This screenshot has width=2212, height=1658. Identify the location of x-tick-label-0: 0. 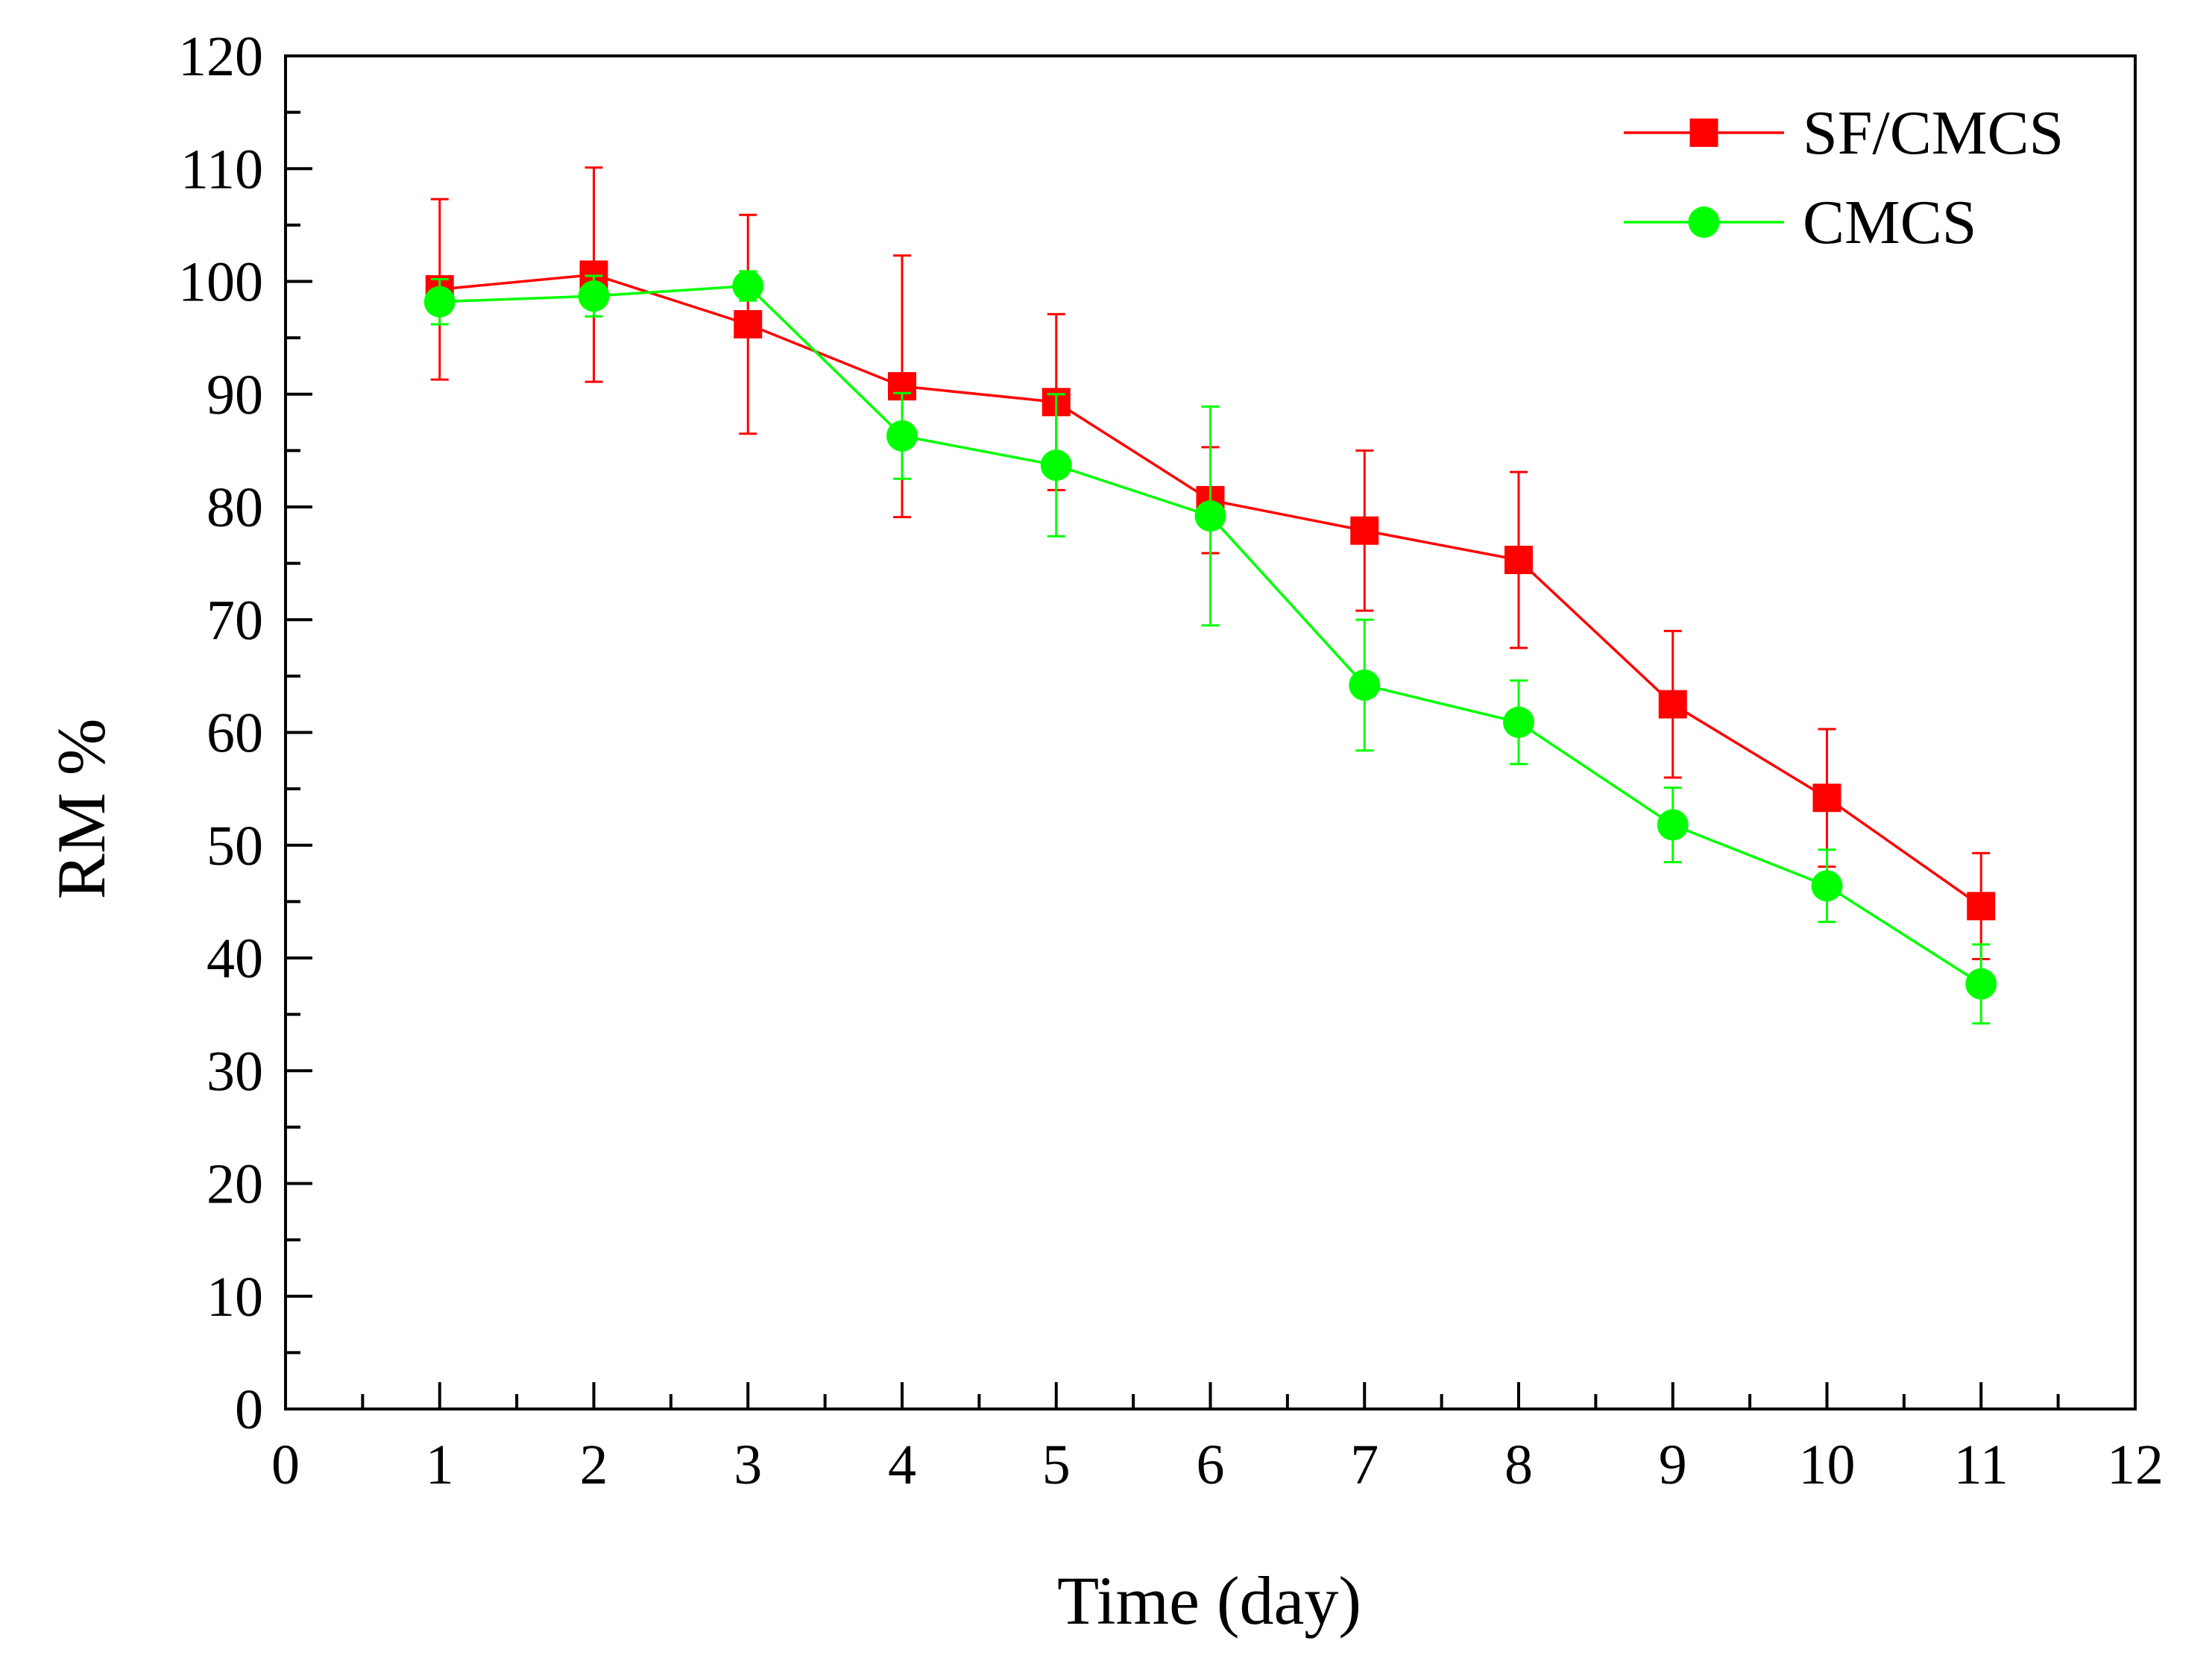
(285, 1465).